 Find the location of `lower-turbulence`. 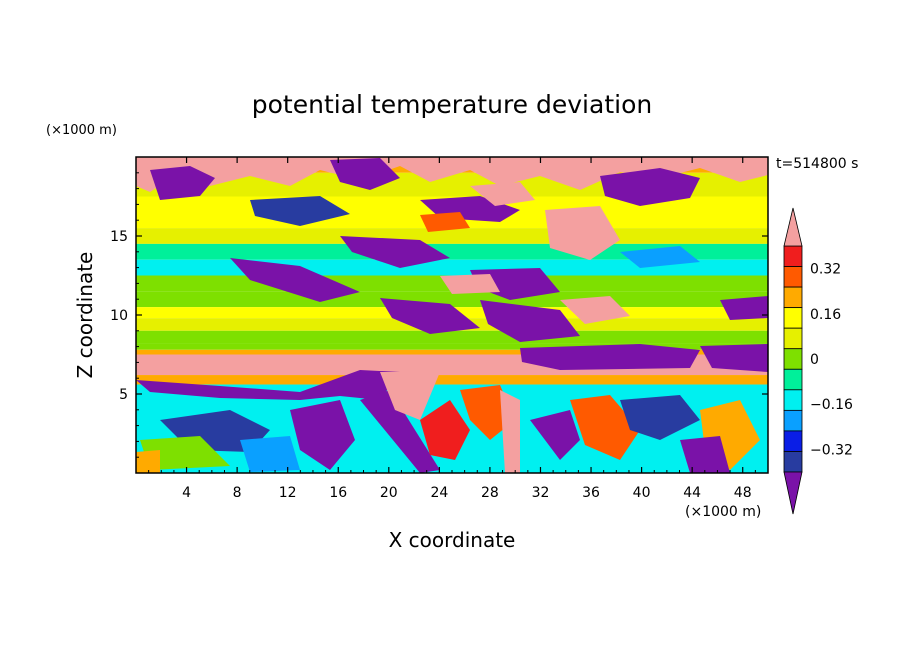

lower-turbulence is located at coordinates (448, 421).